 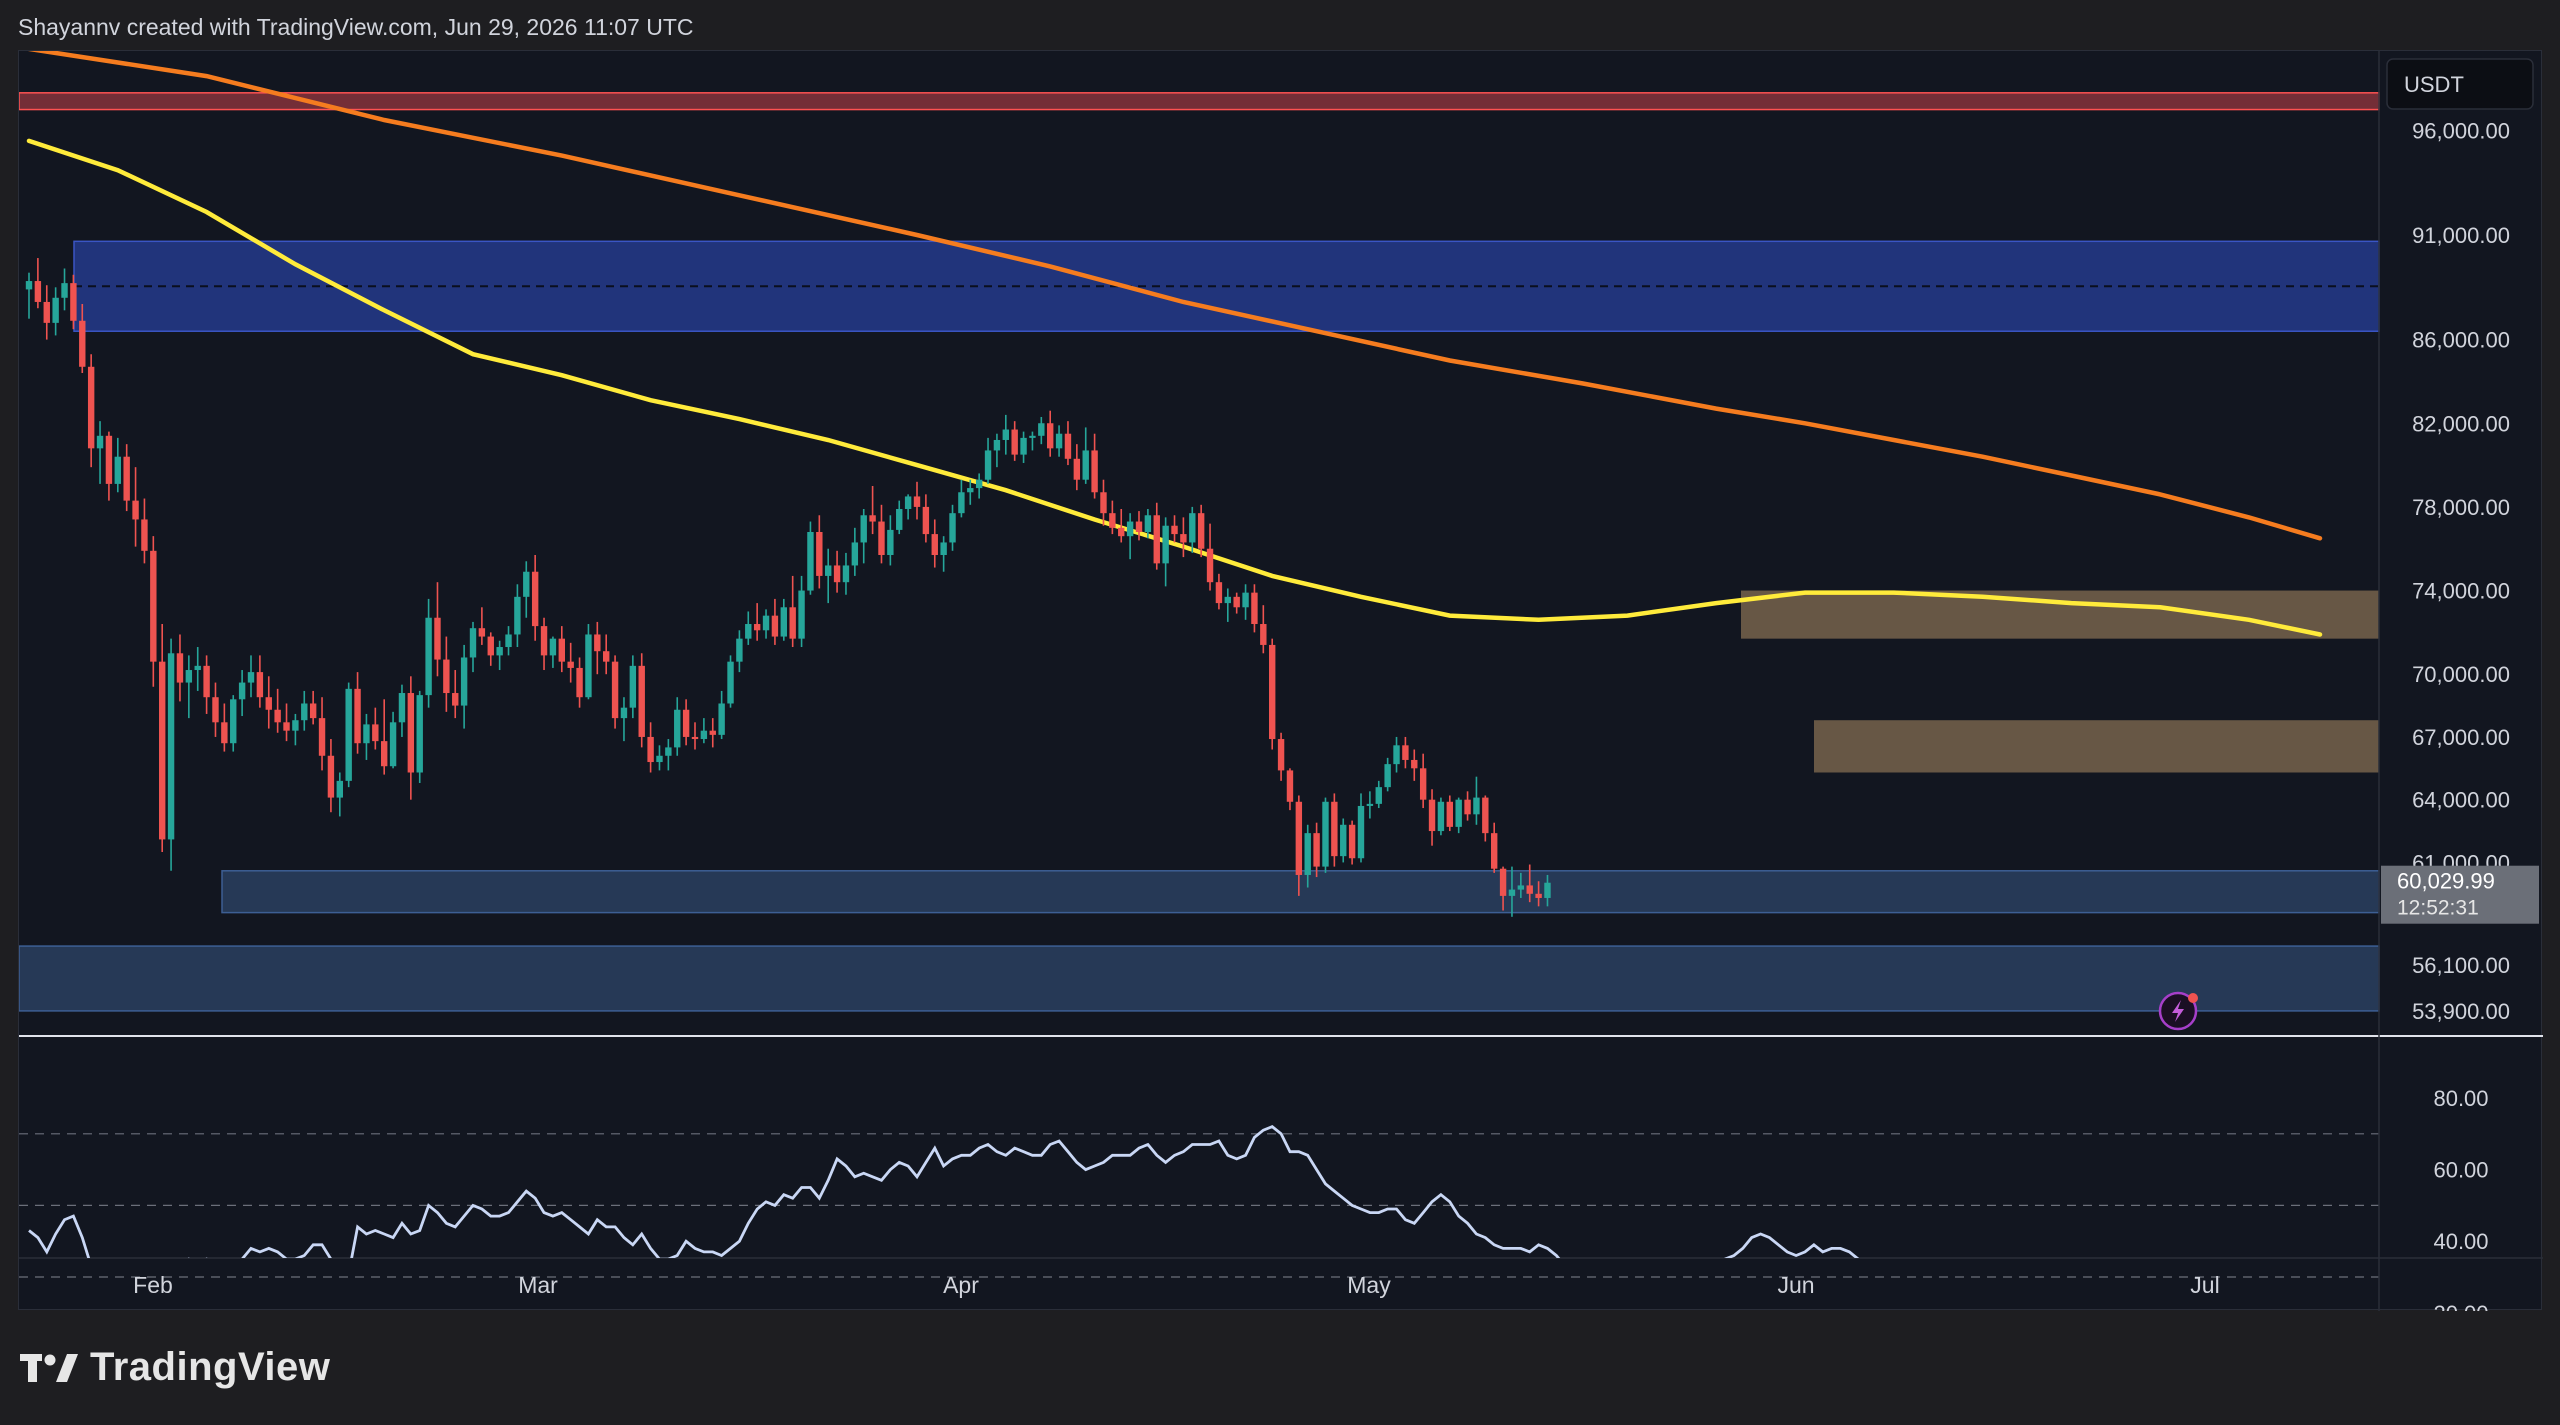 What do you see at coordinates (2060, 614) in the screenshot?
I see `fvg-zone` at bounding box center [2060, 614].